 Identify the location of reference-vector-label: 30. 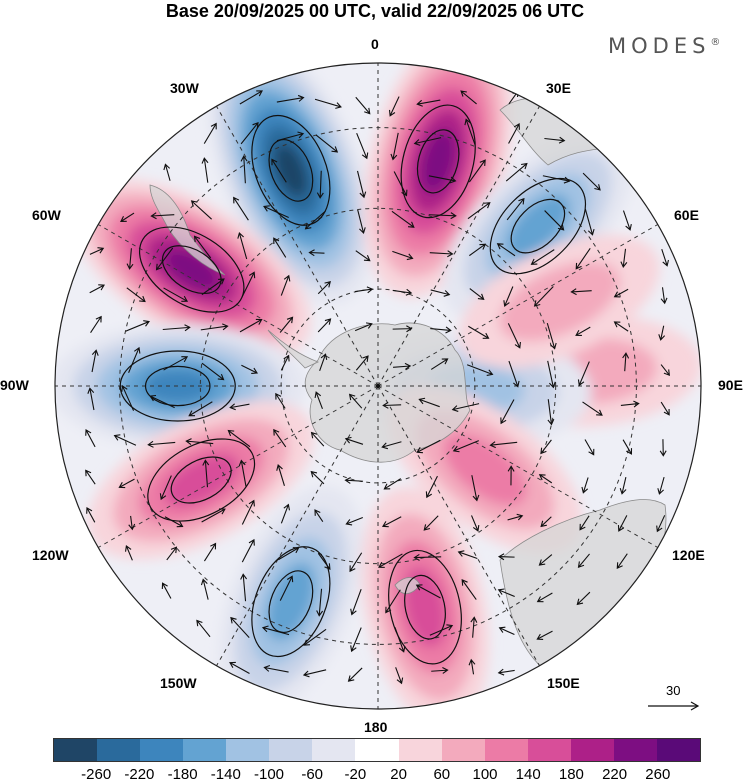
(673, 690).